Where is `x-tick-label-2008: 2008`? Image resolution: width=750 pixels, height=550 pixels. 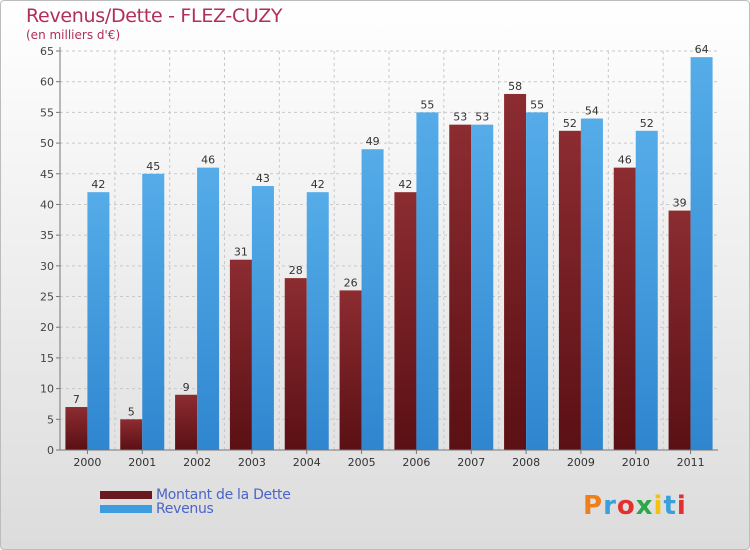
x-tick-label-2008: 2008 is located at coordinates (526, 462).